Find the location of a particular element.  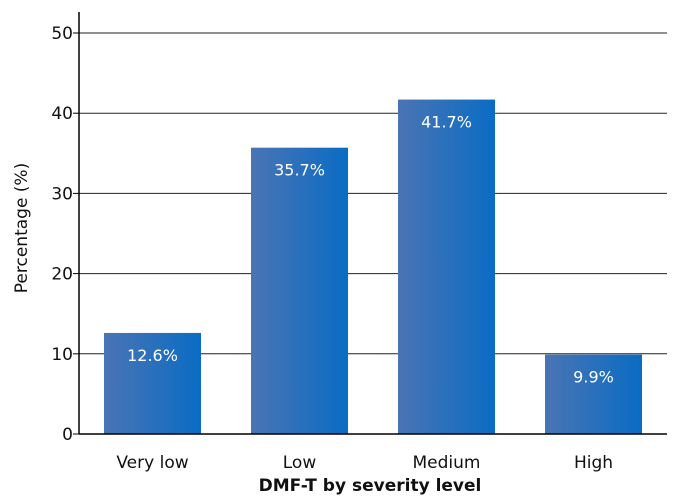

data-label: 9.9% is located at coordinates (593, 377).